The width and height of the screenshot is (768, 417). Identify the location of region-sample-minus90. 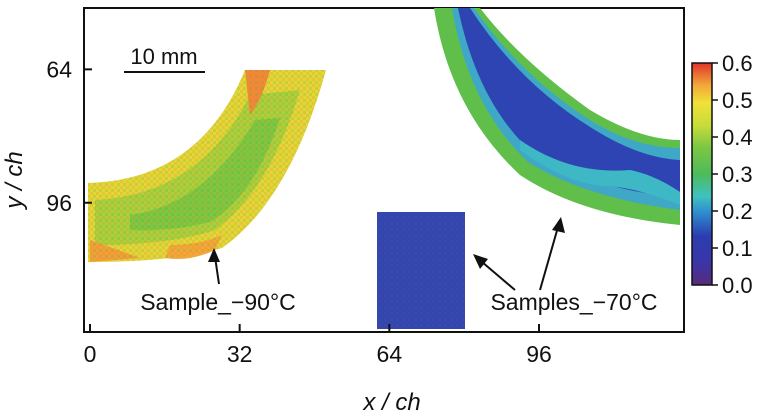
(207, 166).